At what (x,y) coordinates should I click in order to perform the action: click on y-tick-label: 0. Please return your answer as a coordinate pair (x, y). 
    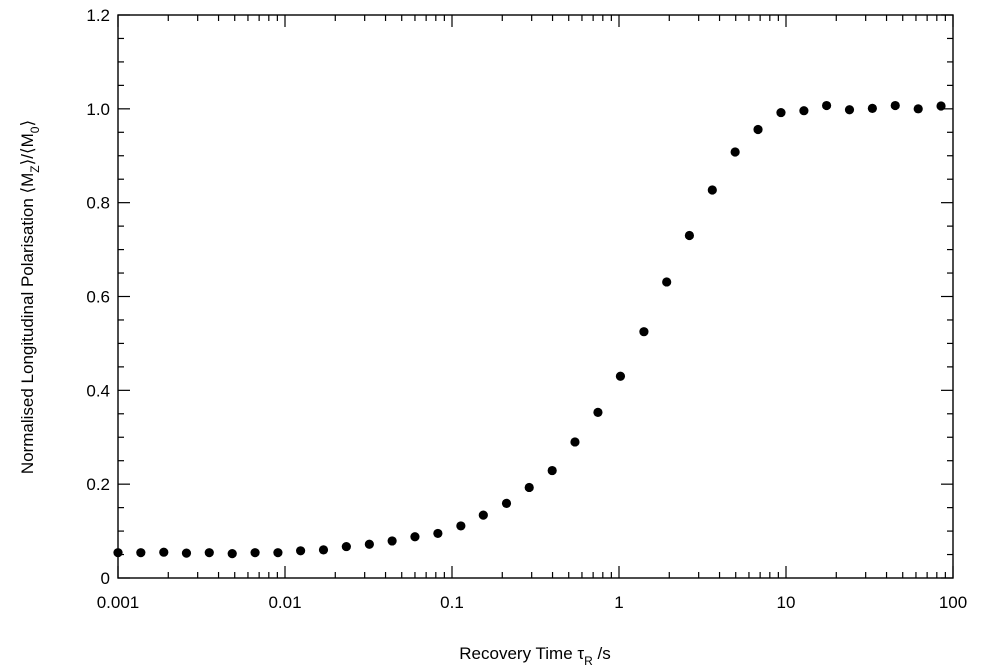
    Looking at the image, I should click on (105, 578).